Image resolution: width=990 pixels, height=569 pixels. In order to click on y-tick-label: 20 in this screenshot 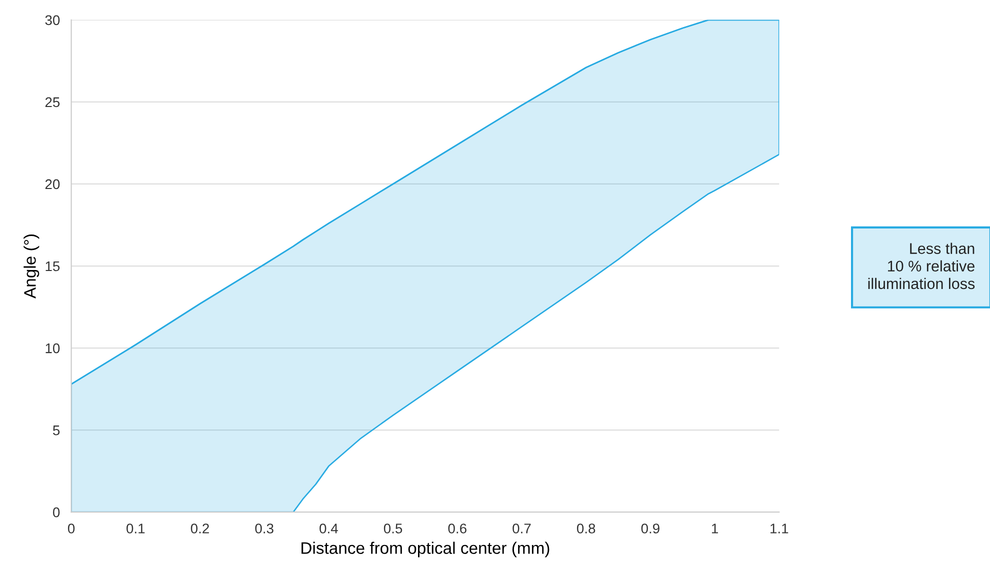, I will do `click(52, 184)`.